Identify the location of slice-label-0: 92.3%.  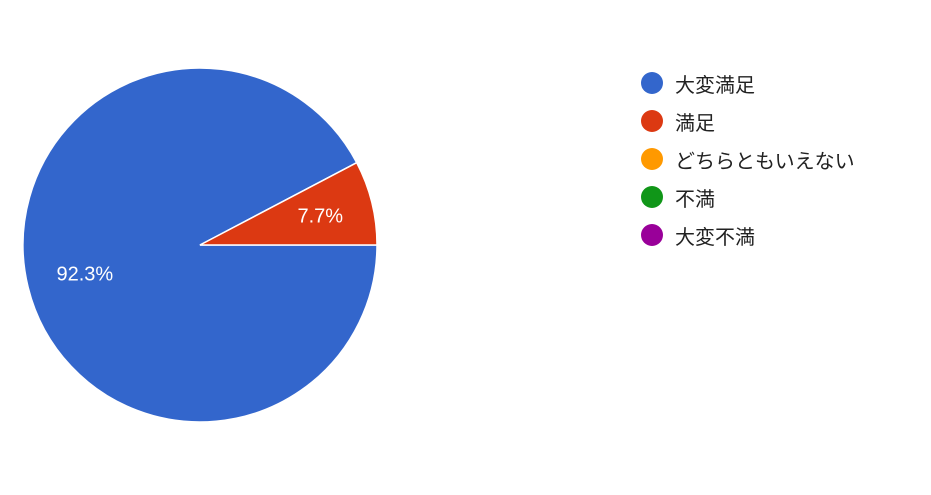
(85, 274).